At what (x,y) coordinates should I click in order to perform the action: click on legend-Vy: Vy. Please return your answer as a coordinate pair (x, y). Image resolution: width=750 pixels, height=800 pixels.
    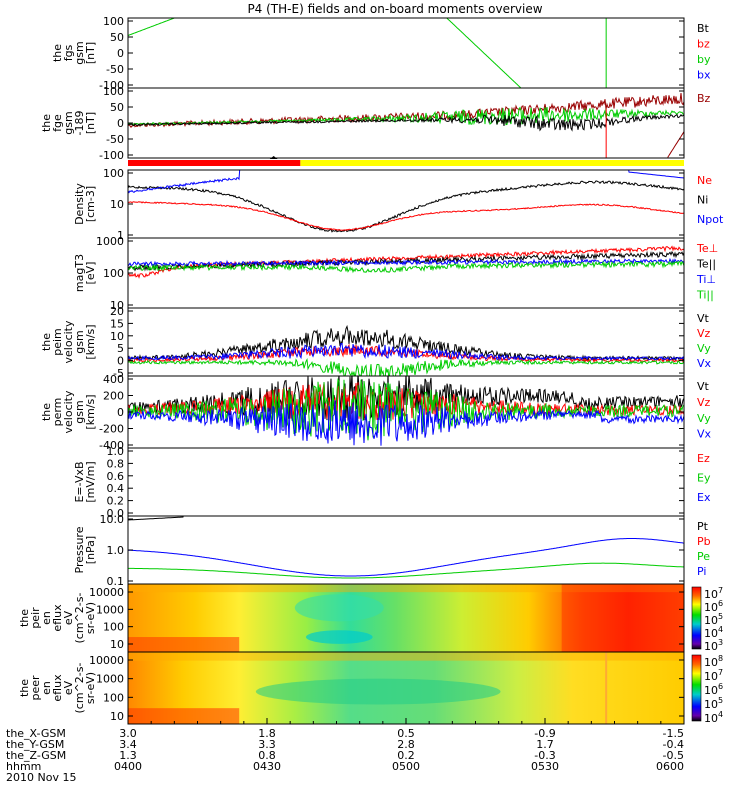
    Looking at the image, I should click on (704, 348).